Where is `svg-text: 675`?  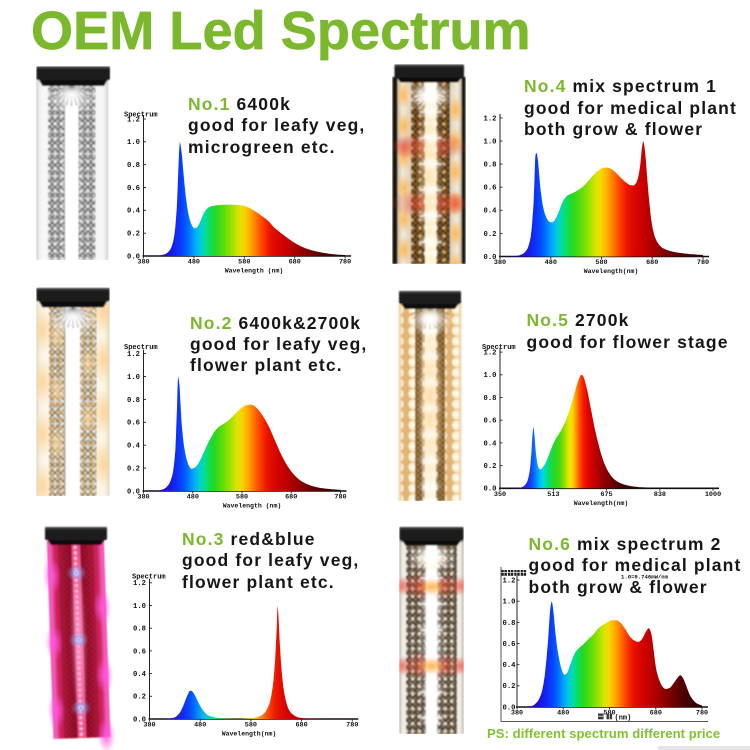 svg-text: 675 is located at coordinates (606, 495).